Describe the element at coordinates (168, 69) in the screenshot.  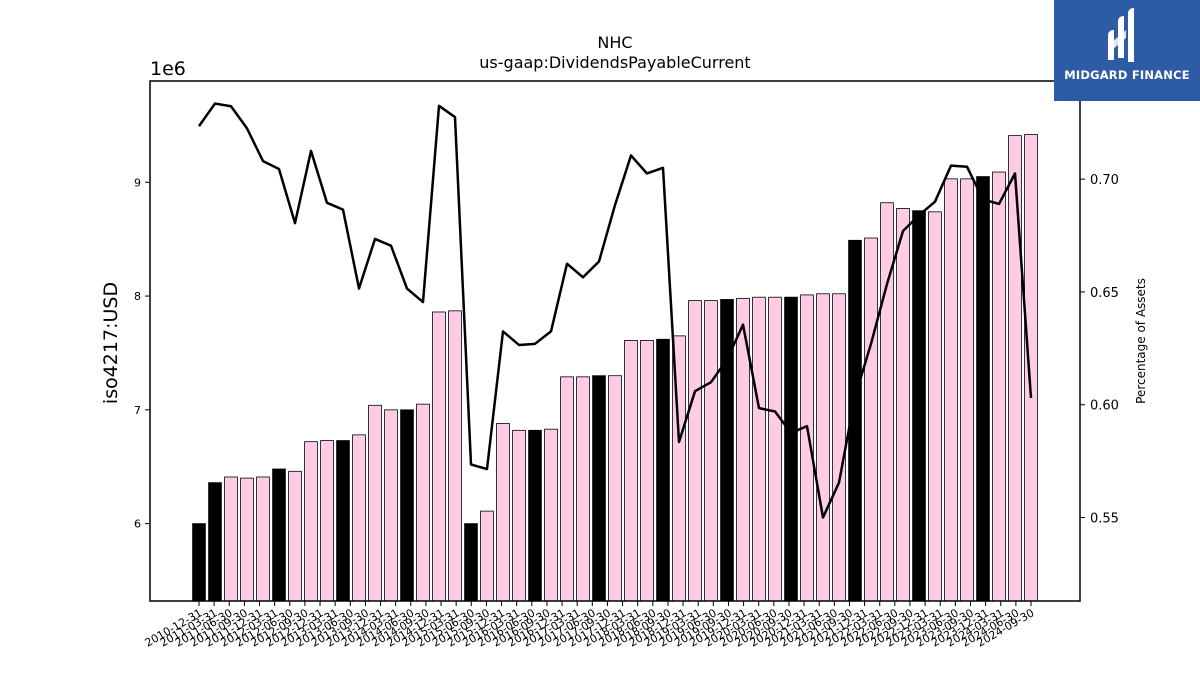
I see `y-offset-label: 1e6` at that location.